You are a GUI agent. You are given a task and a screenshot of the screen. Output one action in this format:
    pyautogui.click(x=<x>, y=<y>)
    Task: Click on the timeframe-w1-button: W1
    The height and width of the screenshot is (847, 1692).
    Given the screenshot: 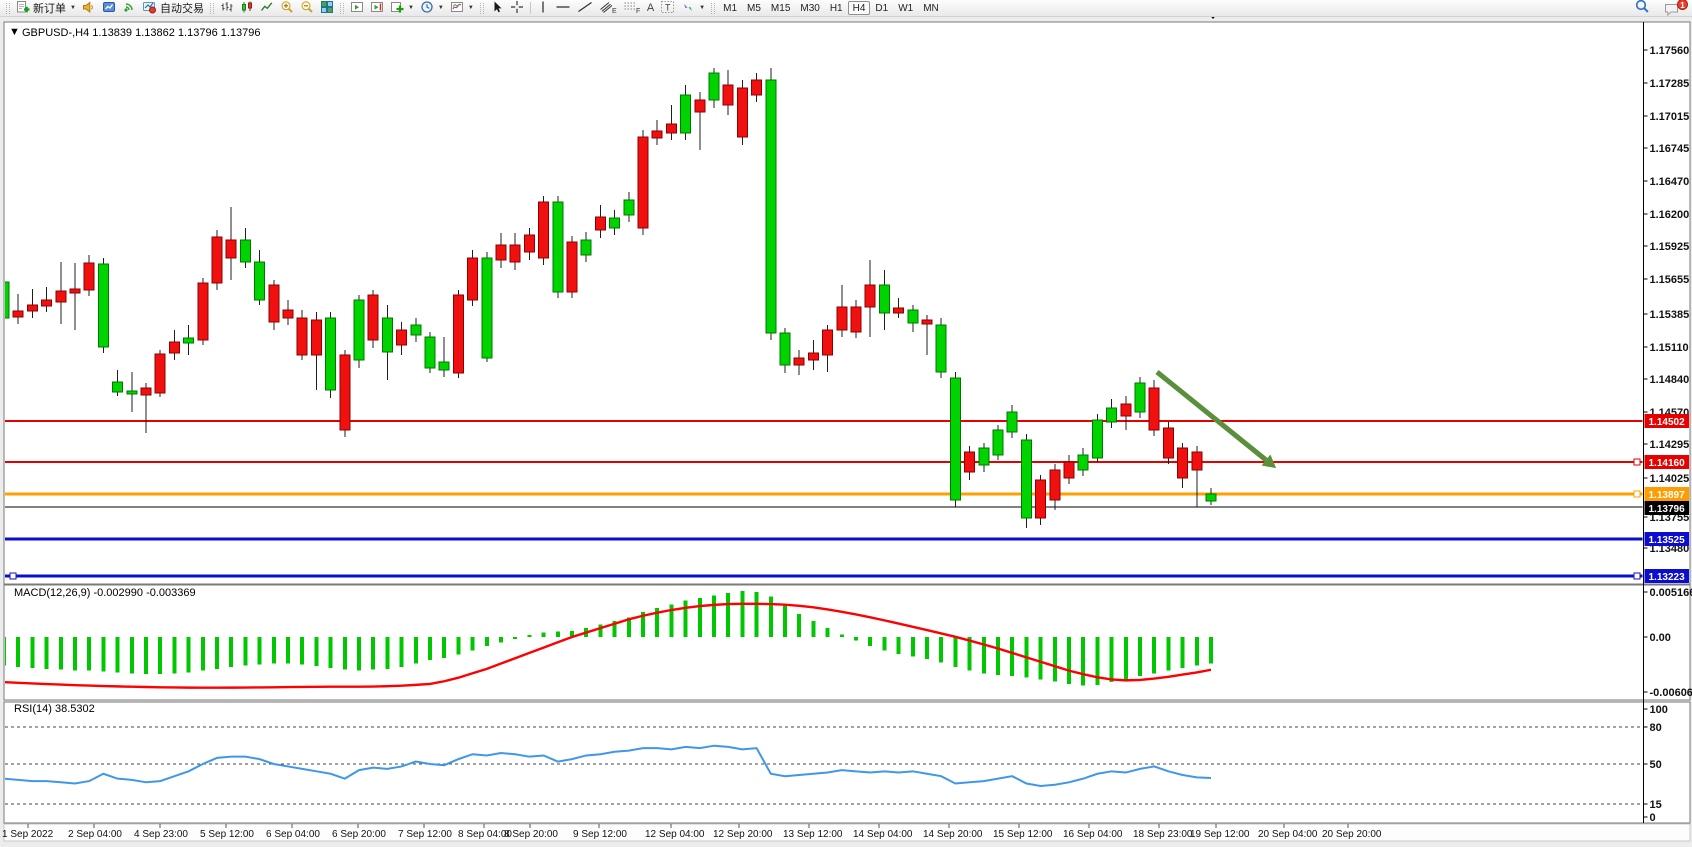 What is the action you would take?
    pyautogui.click(x=905, y=8)
    